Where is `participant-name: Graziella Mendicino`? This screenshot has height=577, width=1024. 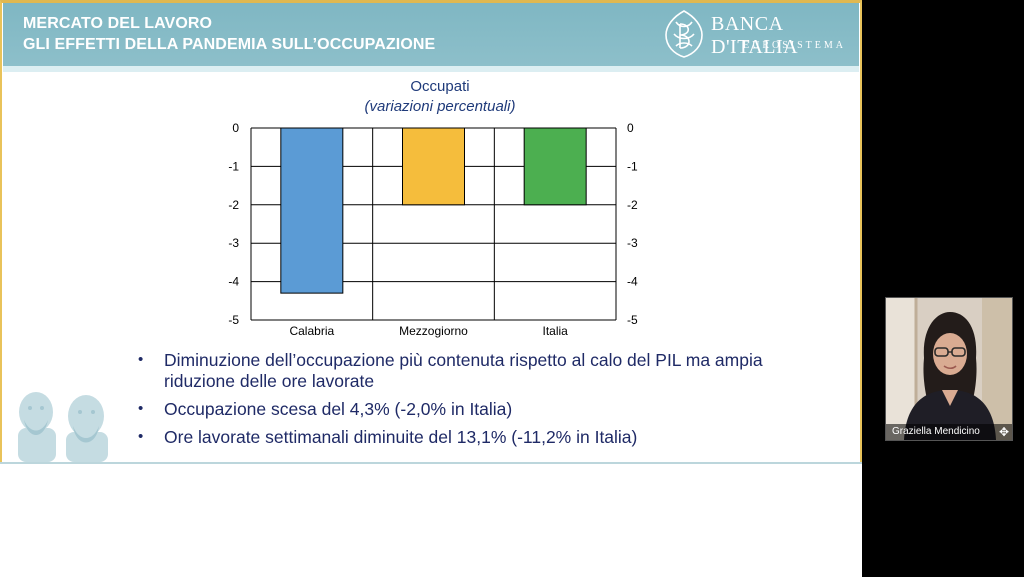
participant-name: Graziella Mendicino is located at coordinates (936, 431).